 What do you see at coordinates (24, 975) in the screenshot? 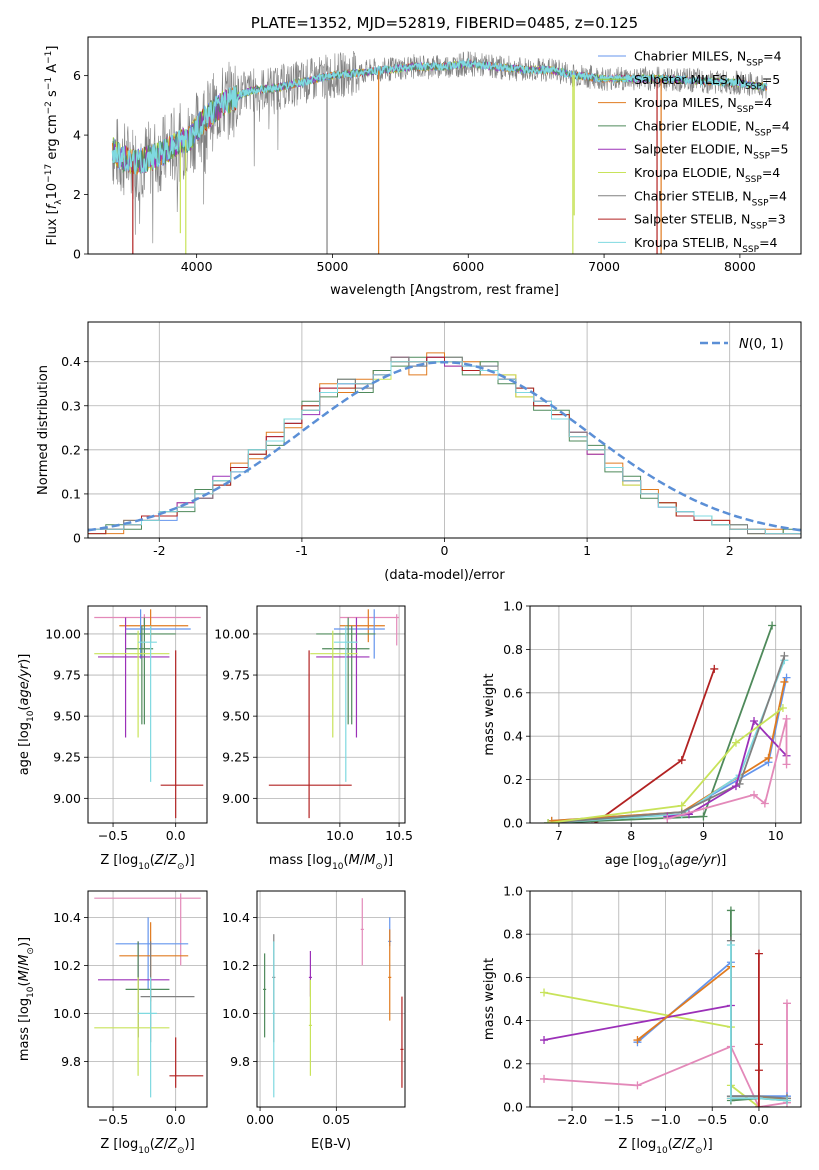
I see `text-part: M` at bounding box center [24, 975].